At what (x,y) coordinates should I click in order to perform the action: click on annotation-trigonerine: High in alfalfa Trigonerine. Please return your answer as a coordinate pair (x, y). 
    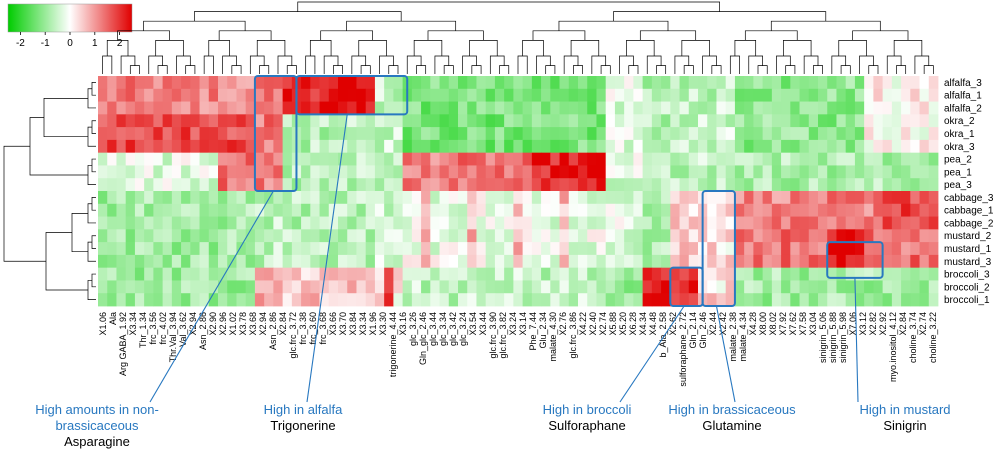
    Looking at the image, I should click on (303, 418).